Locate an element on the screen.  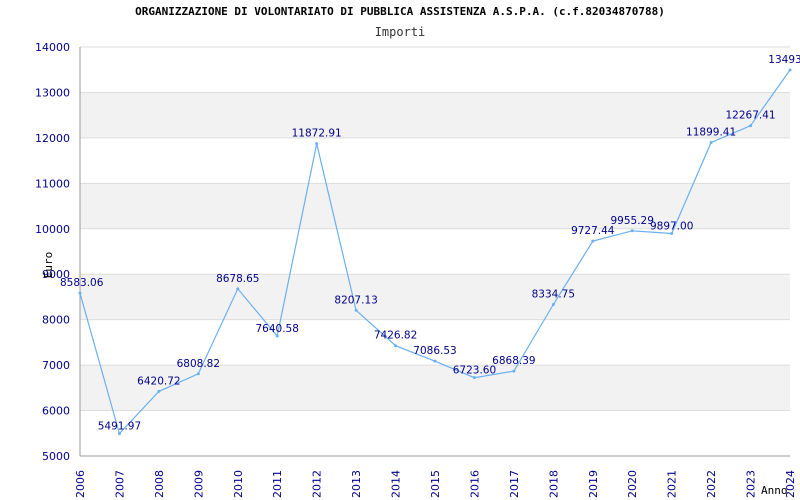
data-label: 11899.41 is located at coordinates (711, 132).